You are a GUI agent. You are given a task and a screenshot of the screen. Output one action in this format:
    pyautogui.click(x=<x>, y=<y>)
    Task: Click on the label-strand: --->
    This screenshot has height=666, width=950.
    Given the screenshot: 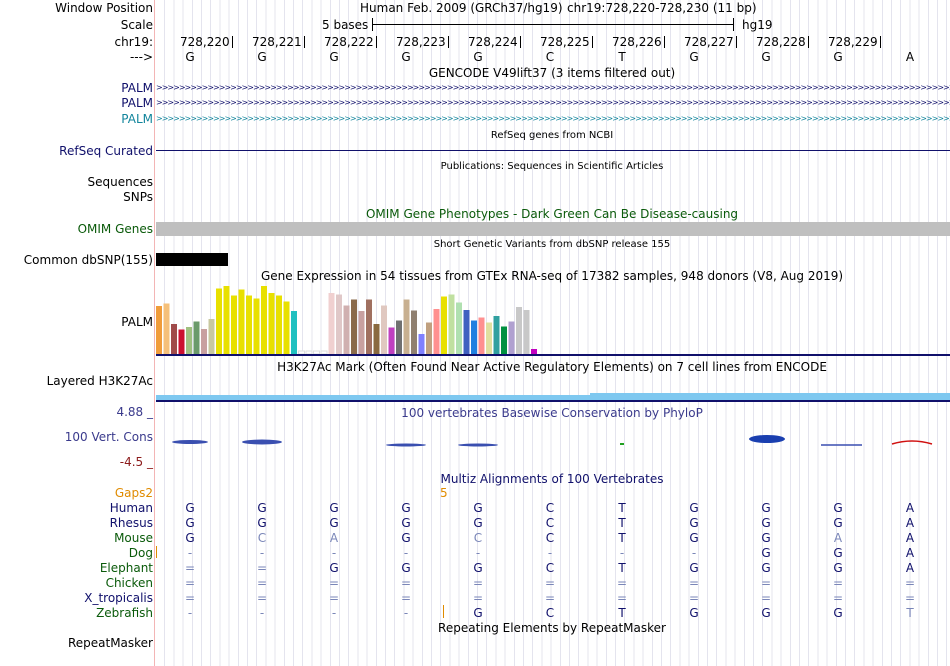 What is the action you would take?
    pyautogui.click(x=141, y=57)
    